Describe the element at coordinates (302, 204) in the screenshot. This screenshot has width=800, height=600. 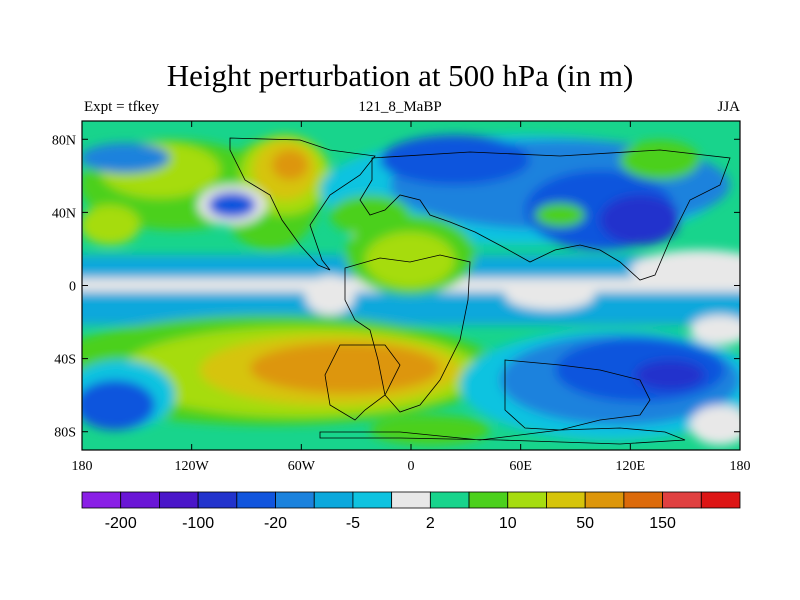
I see `coastline-north-america` at that location.